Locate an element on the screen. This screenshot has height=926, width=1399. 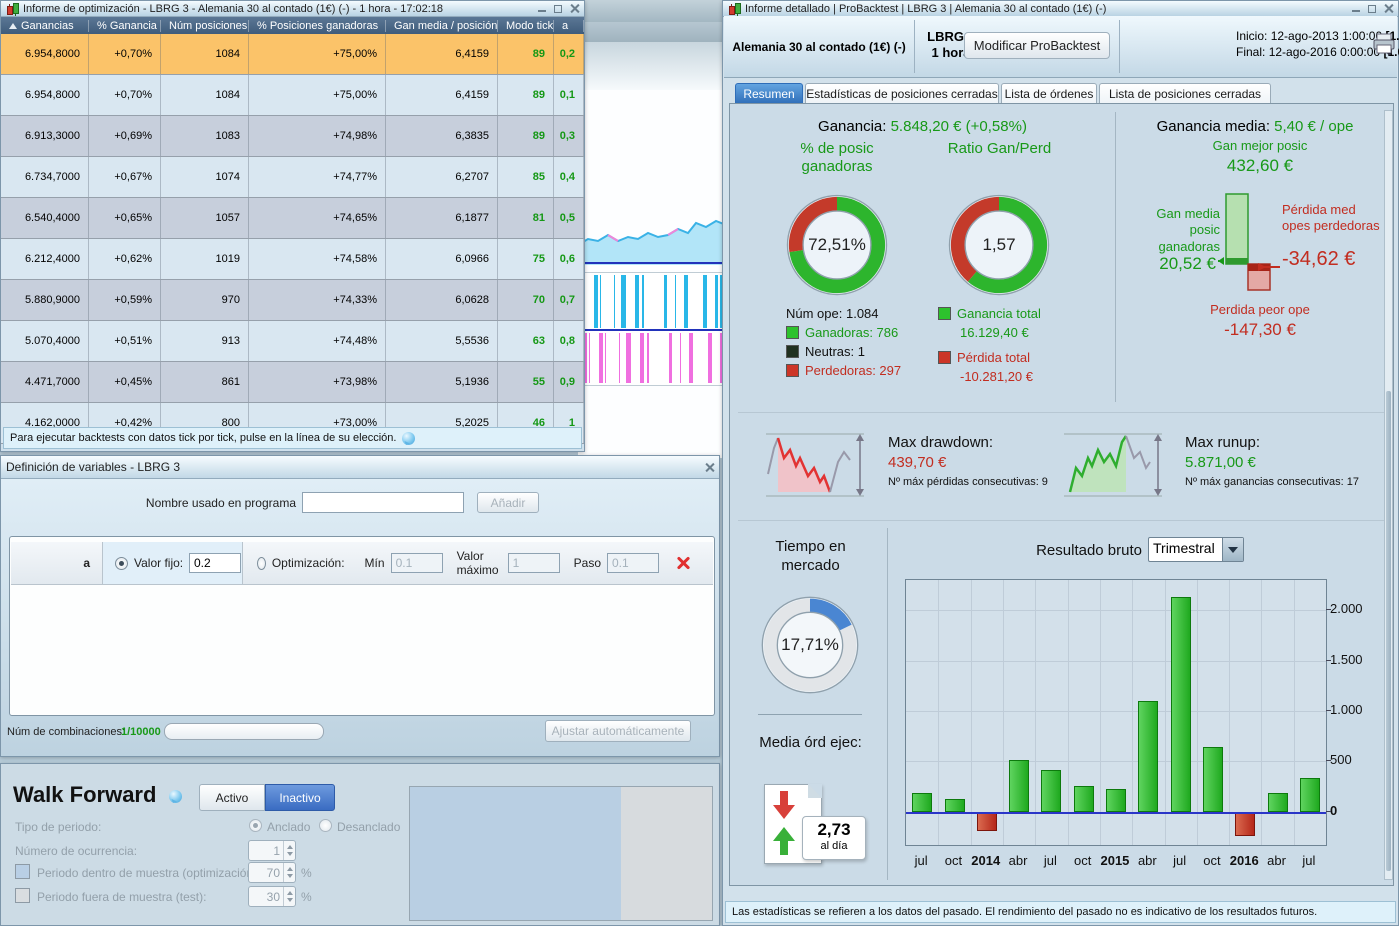
column-header: Modo tick is located at coordinates (526, 25).